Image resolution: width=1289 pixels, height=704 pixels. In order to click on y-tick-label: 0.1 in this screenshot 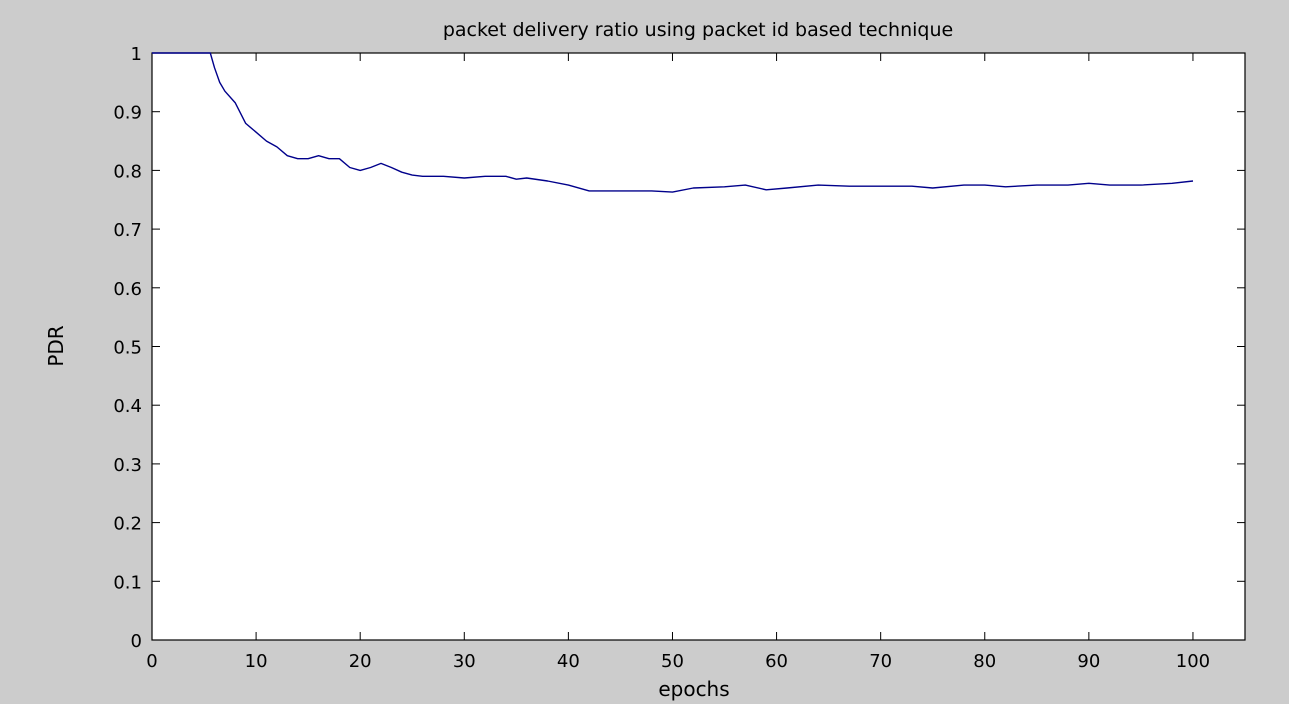, I will do `click(127, 582)`.